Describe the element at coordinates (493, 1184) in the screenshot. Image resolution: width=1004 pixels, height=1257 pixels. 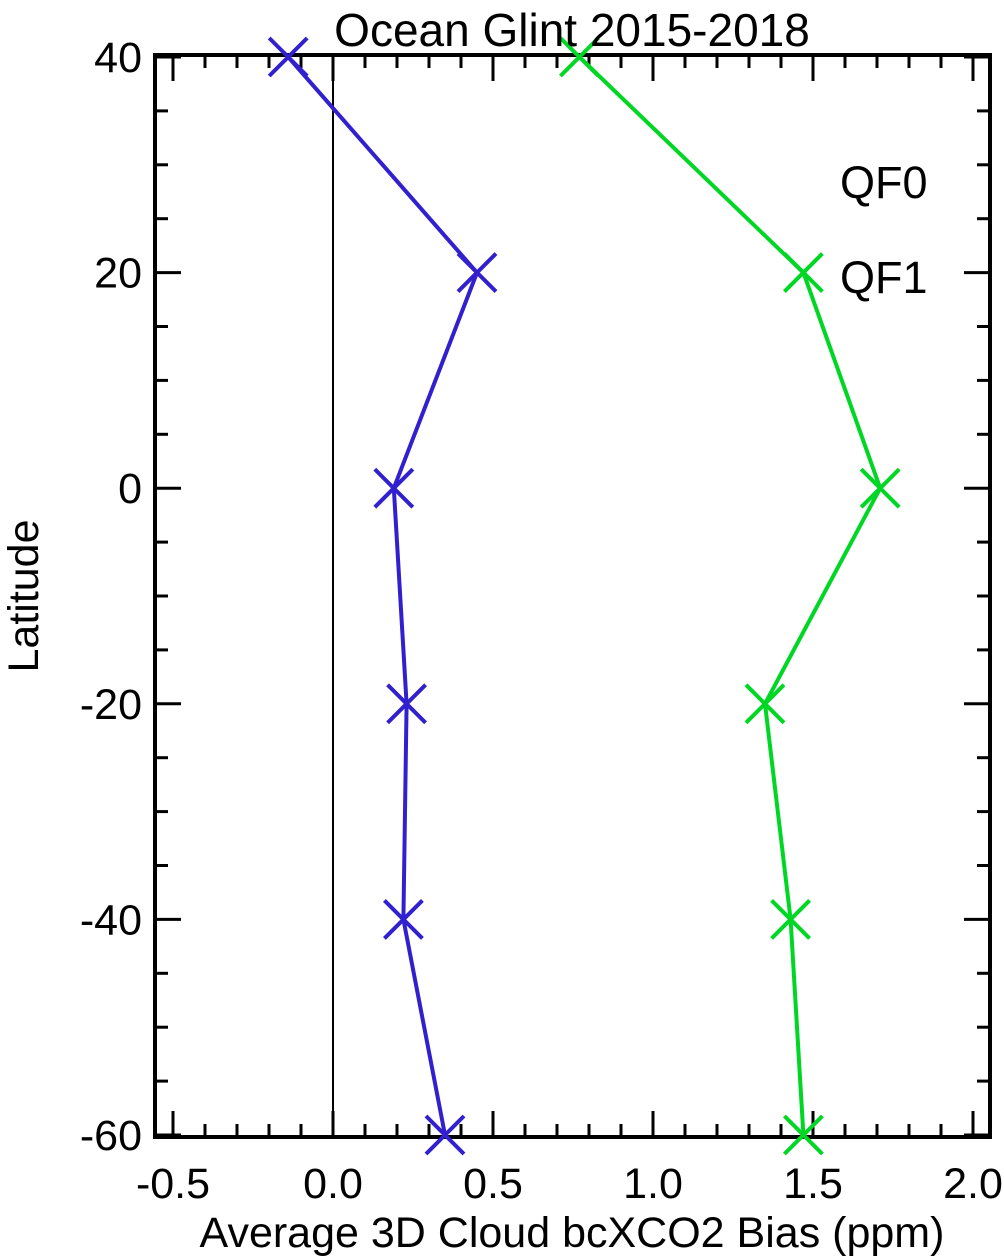
I see `x-tick-label: 0.5` at that location.